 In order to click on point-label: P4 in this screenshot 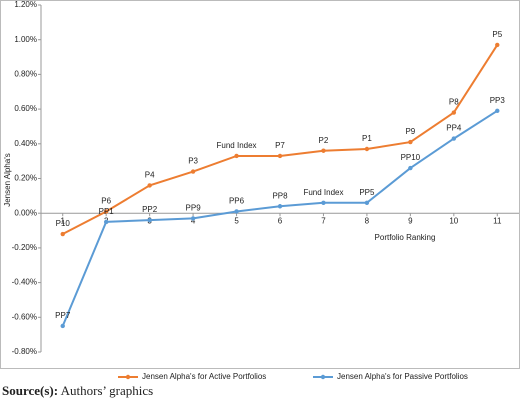, I will do `click(150, 175)`.